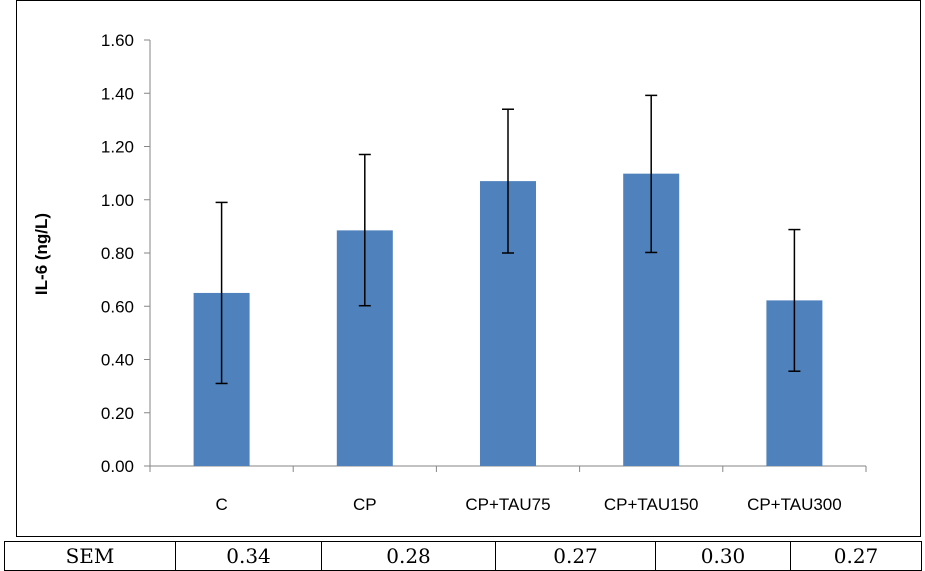  What do you see at coordinates (651, 504) in the screenshot?
I see `x-tick-label: CP+TAU150` at bounding box center [651, 504].